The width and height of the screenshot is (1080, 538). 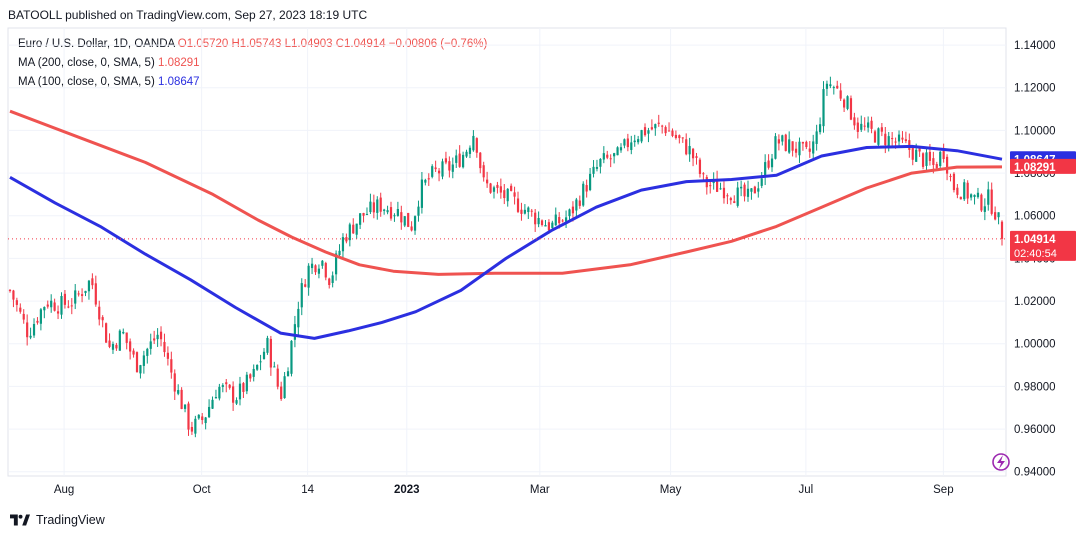 What do you see at coordinates (64, 490) in the screenshot?
I see `x-tick-label: Aug` at bounding box center [64, 490].